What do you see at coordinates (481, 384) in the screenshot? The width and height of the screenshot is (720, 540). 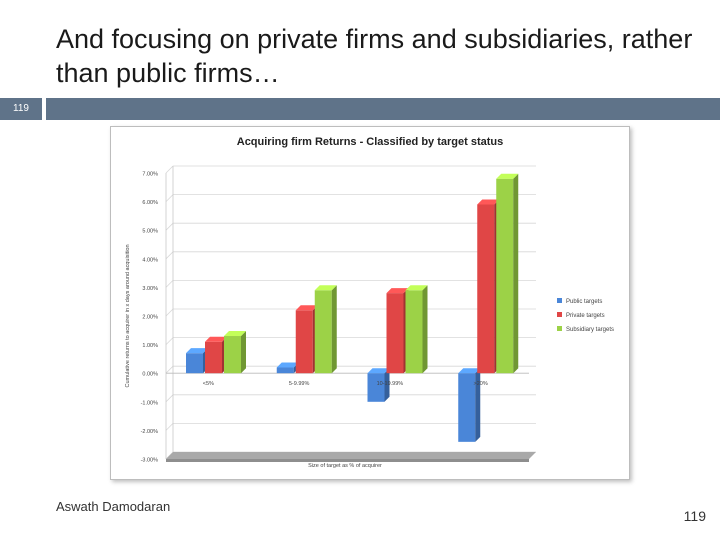 I see `x-tick-label: >20%` at bounding box center [481, 384].